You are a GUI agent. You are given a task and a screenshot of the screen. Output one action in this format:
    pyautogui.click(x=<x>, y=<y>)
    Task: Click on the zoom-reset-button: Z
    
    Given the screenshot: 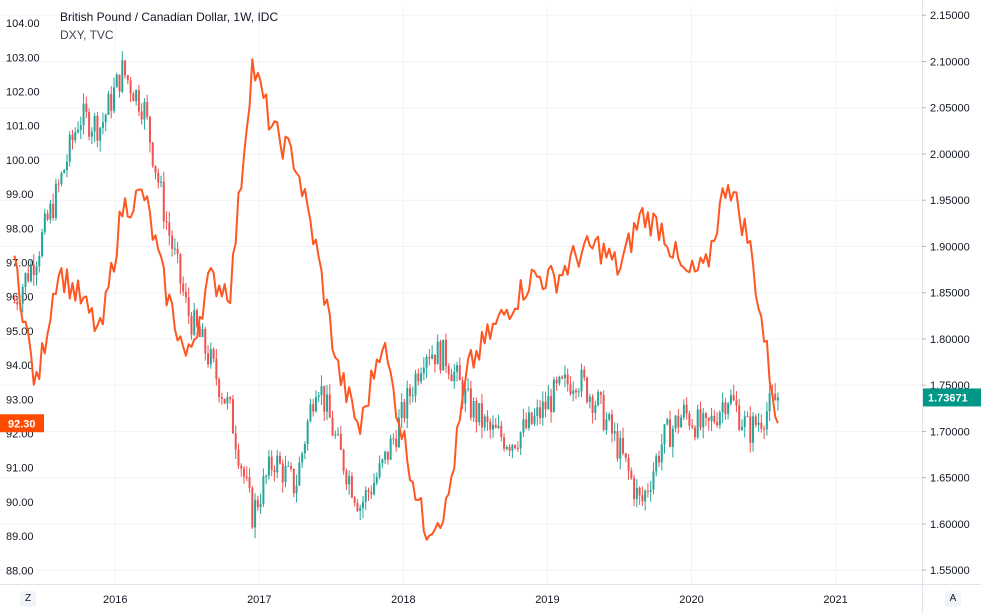 What is the action you would take?
    pyautogui.click(x=28, y=599)
    